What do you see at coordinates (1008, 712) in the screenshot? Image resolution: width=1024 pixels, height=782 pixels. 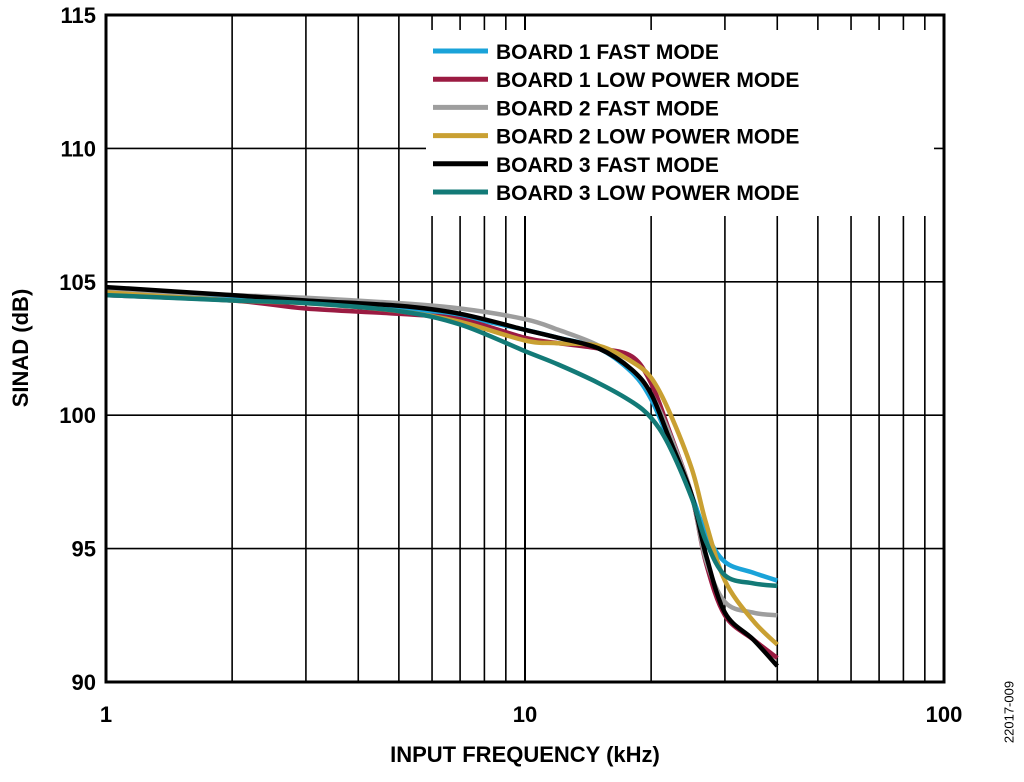 I see `figure-id-label: 22017-009` at bounding box center [1008, 712].